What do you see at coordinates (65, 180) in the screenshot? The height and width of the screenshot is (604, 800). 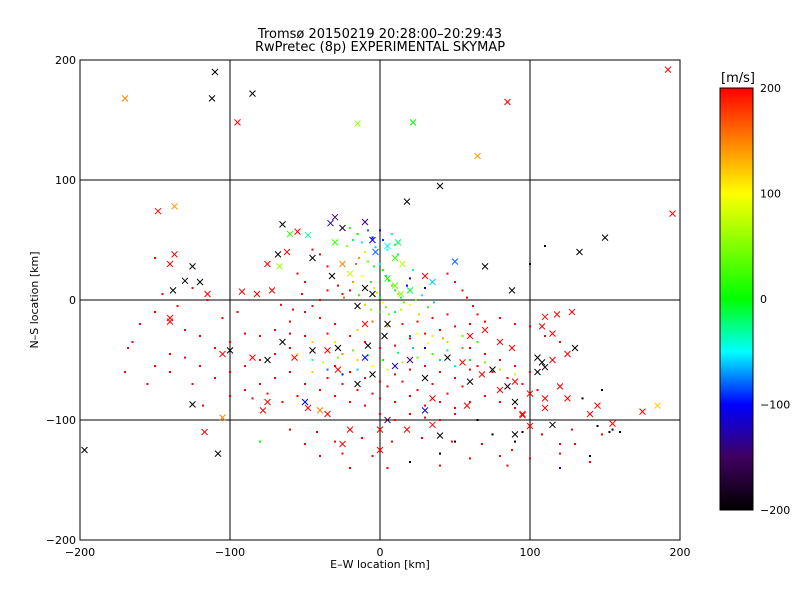 I see `y-tick-label: 100` at bounding box center [65, 180].